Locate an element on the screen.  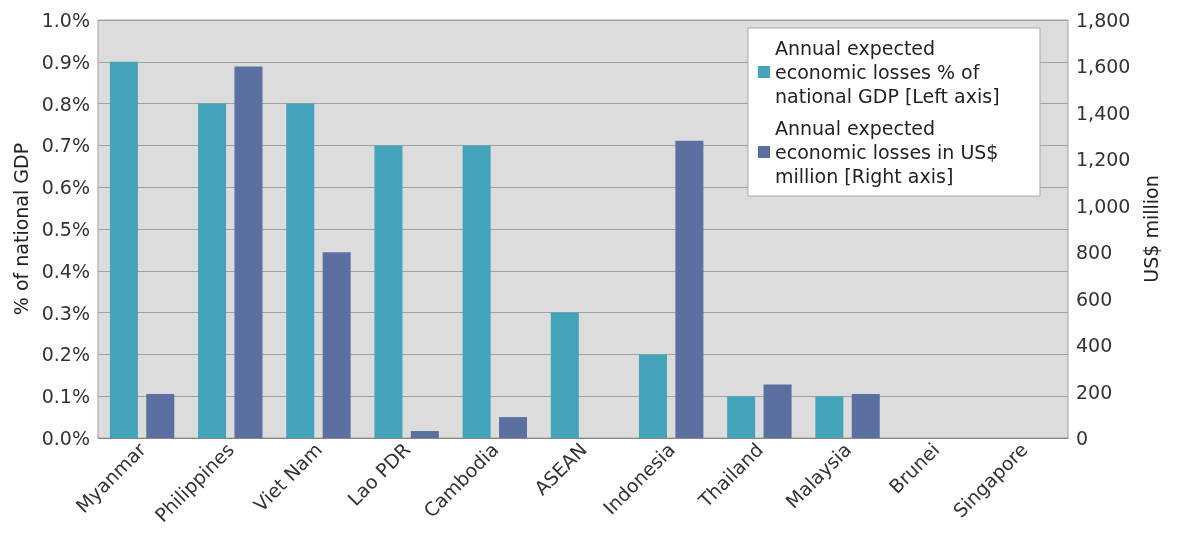
legend-label: Annual expected economic losses % of national GDP [Left axis] is located at coordinates (887, 72).